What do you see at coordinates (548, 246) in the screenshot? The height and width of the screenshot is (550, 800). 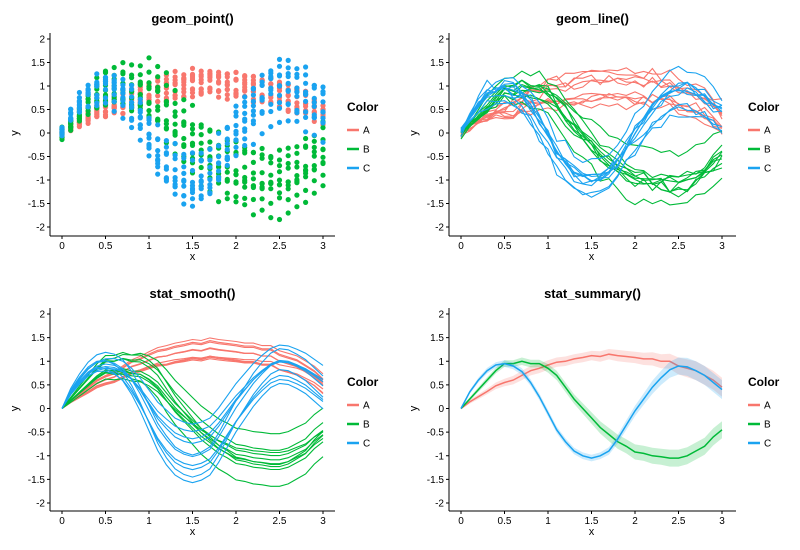 I see `x-tick-label: 1` at bounding box center [548, 246].